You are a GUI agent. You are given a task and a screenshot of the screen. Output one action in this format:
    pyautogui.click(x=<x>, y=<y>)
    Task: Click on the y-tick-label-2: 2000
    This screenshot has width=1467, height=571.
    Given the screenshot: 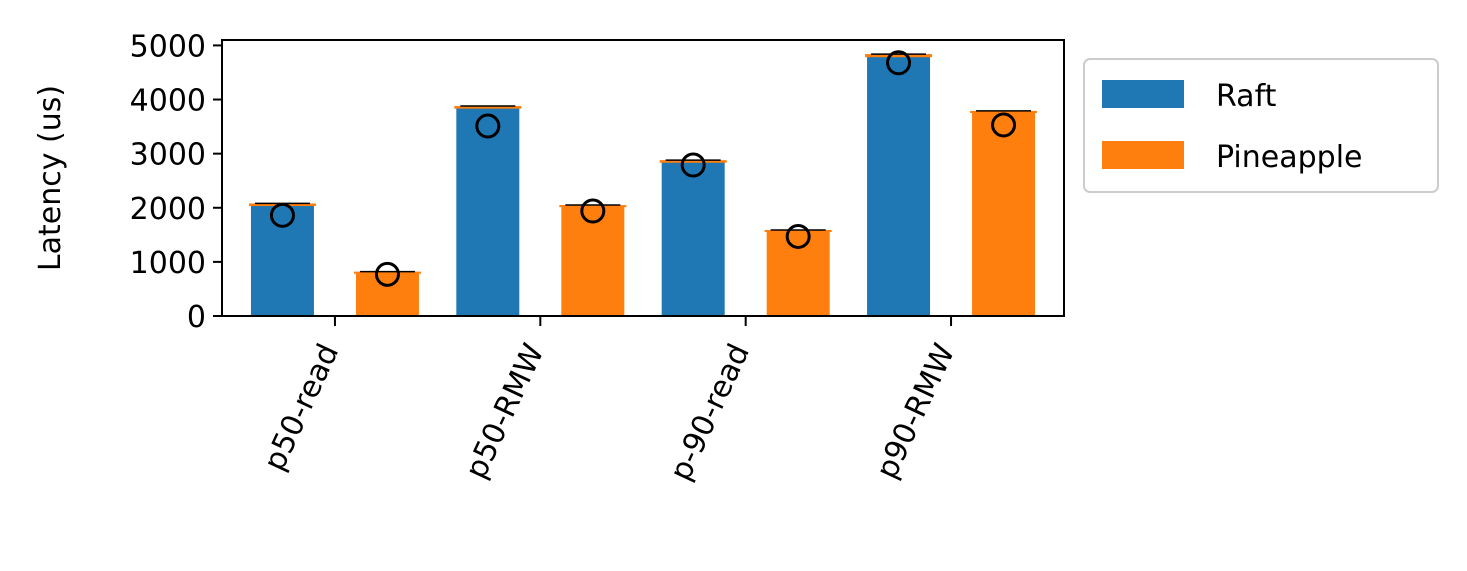 What is the action you would take?
    pyautogui.click(x=168, y=209)
    